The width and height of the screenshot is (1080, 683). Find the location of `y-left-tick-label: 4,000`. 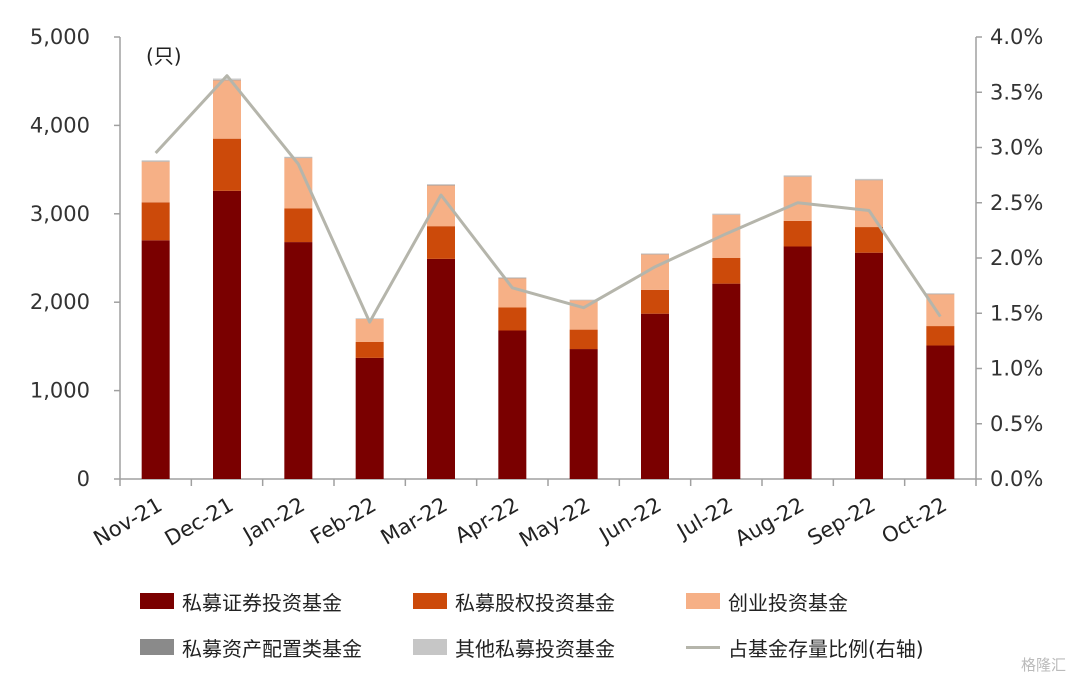

y-left-tick-label: 4,000 is located at coordinates (60, 125).